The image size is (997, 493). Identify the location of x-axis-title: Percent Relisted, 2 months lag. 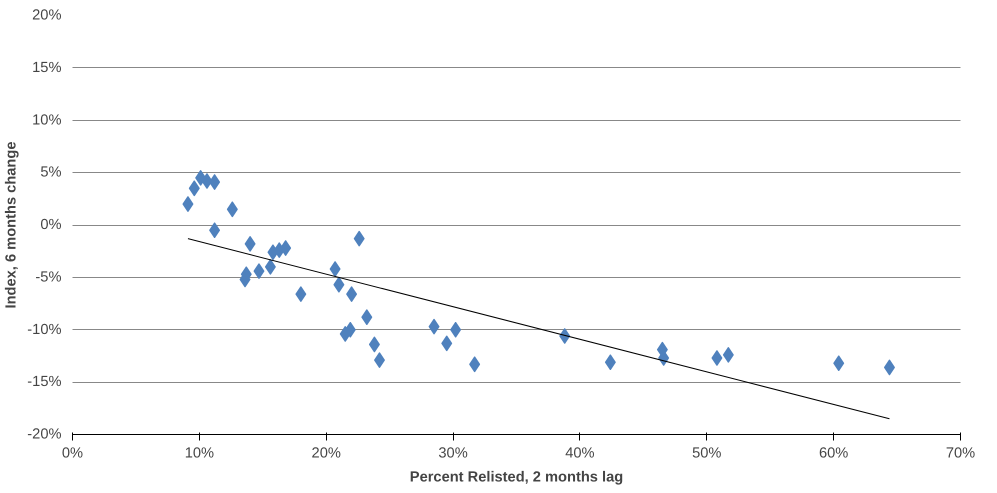
(517, 478).